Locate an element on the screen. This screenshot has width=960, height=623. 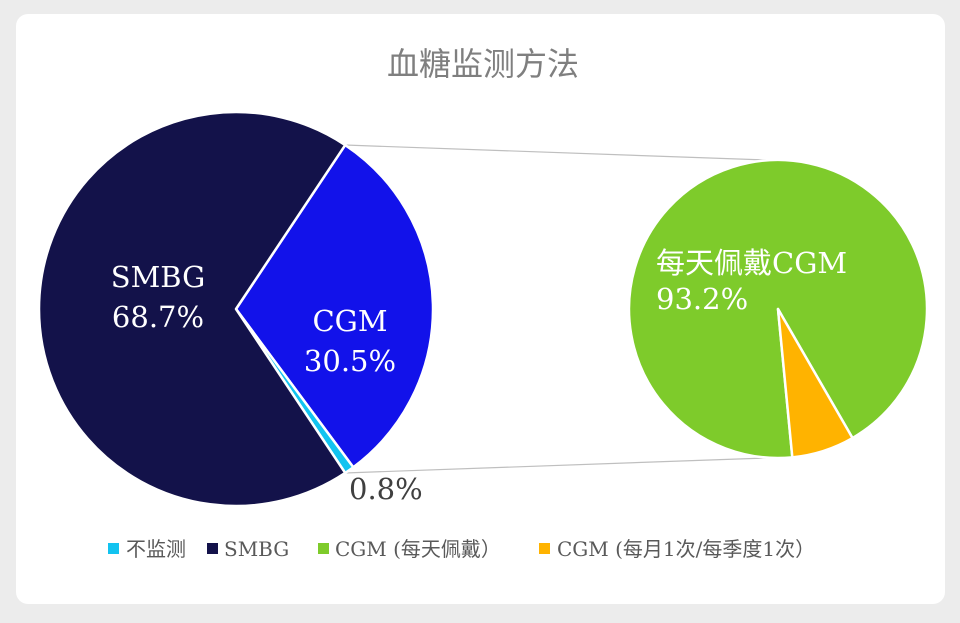
connector-top is located at coordinates (556, 152).